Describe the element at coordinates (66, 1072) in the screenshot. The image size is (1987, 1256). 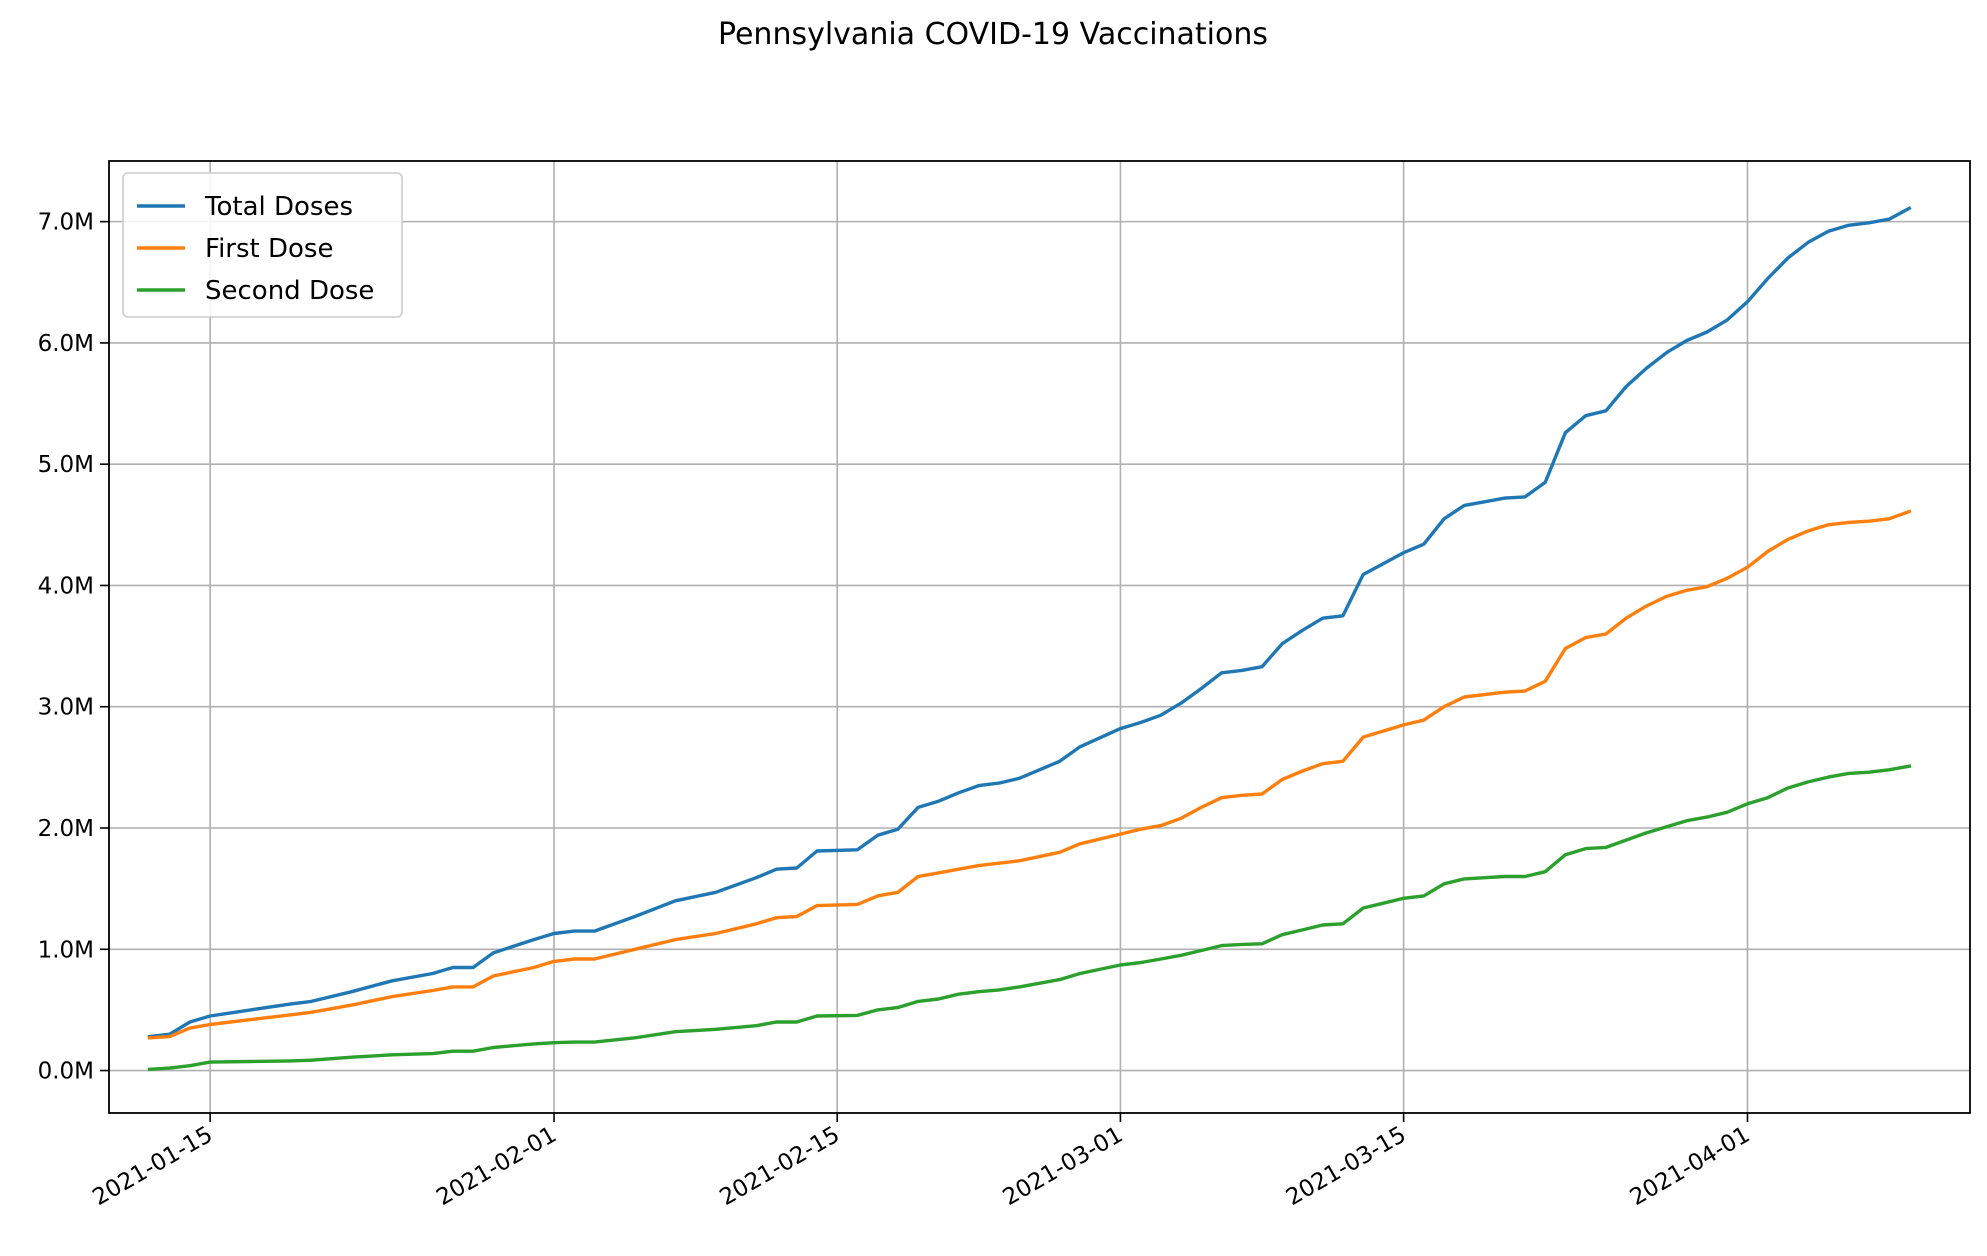
I see `y-tick-label: 0.0M` at that location.